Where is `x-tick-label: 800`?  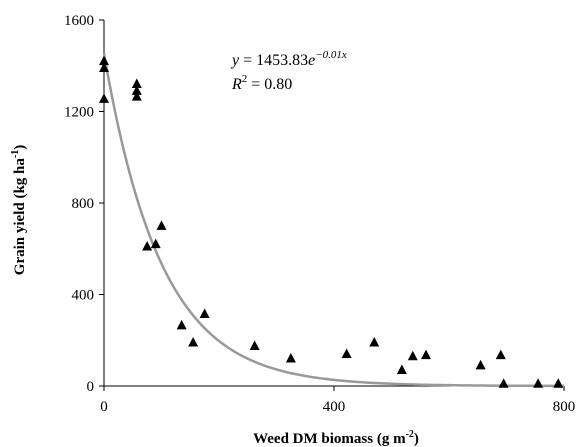 x-tick-label: 800 is located at coordinates (564, 407).